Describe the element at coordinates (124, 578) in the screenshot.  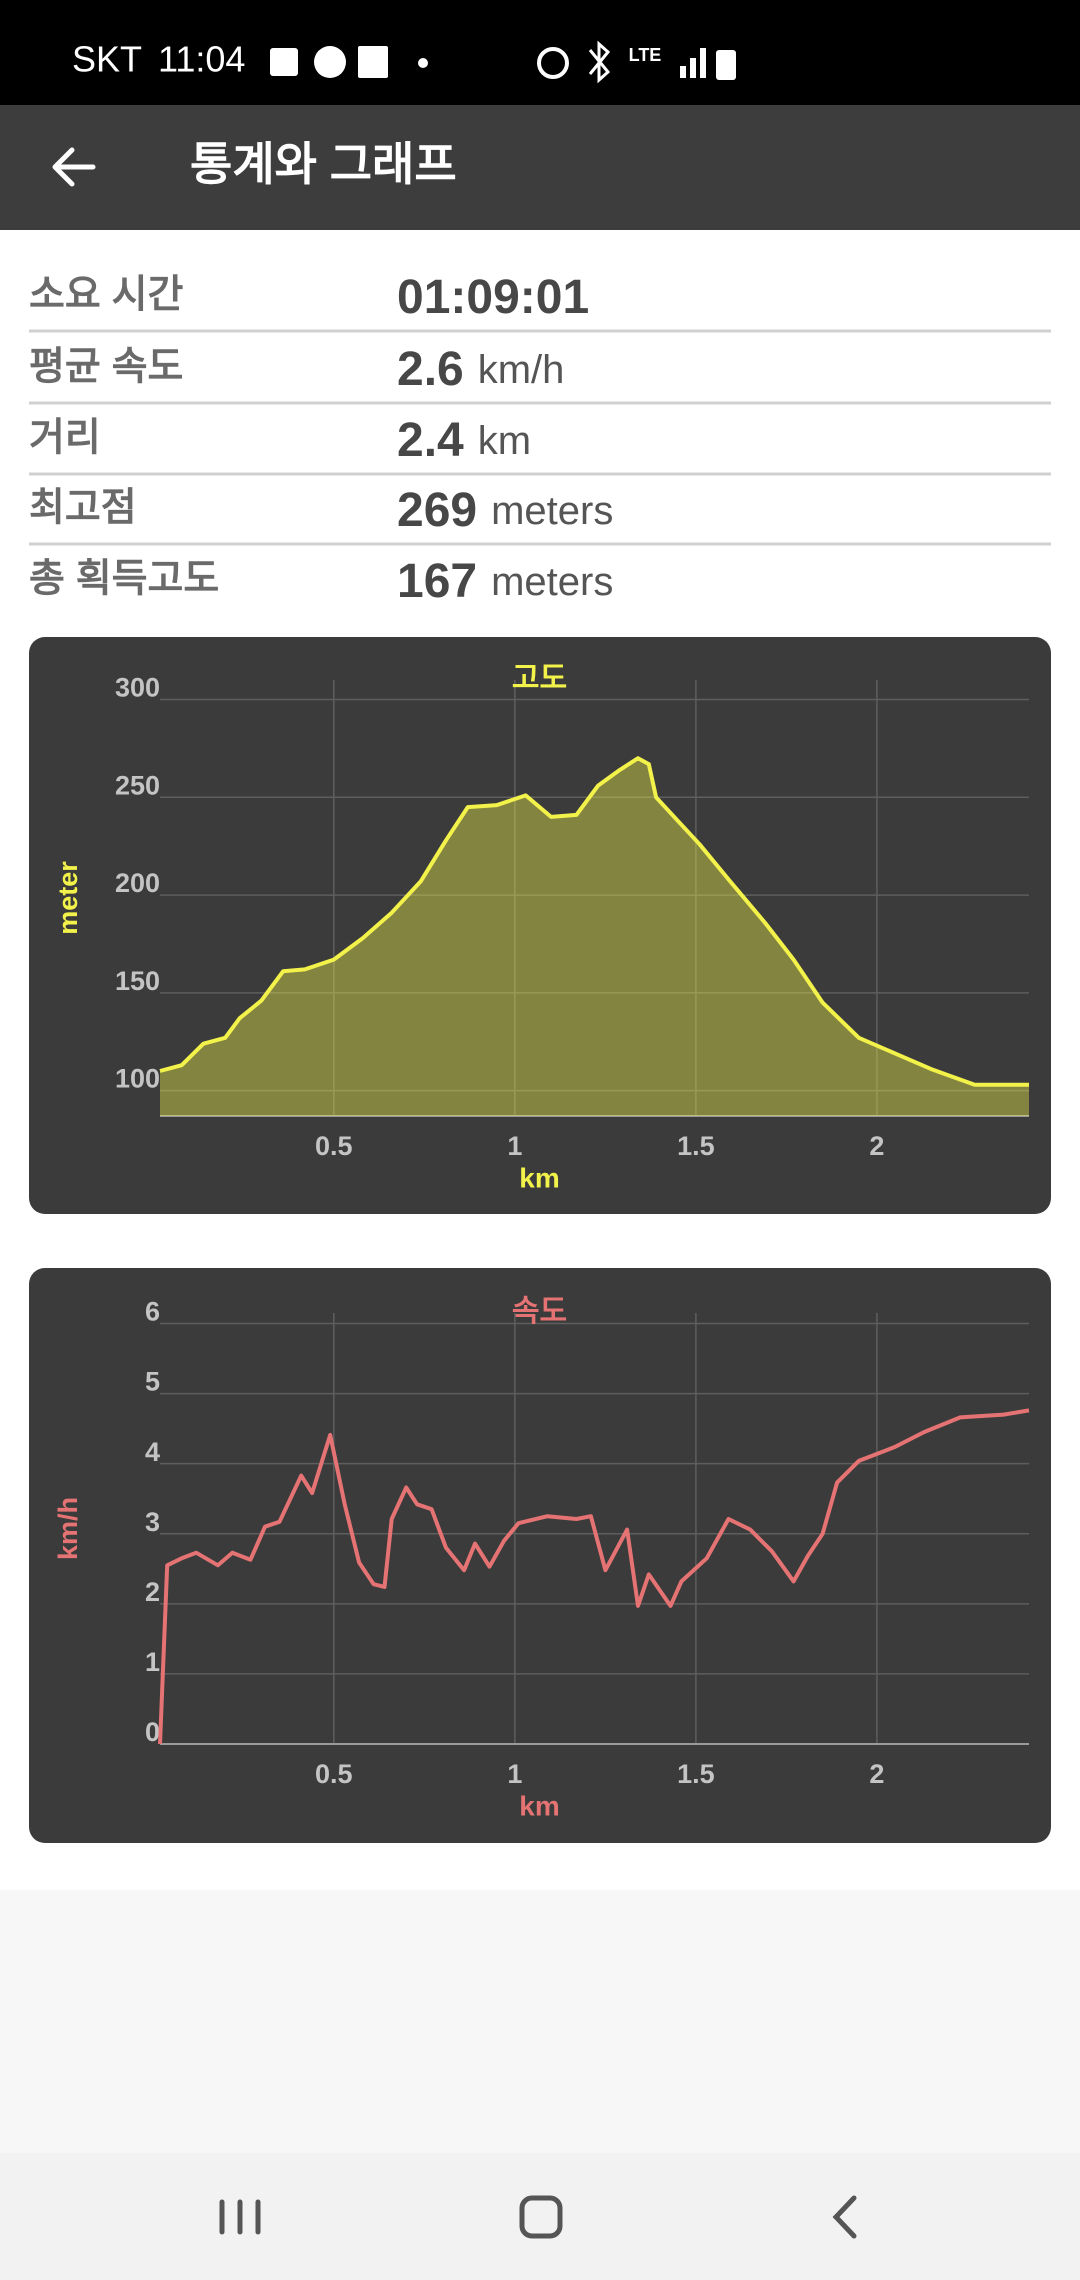
I see `stat-label: 총 획득고도` at that location.